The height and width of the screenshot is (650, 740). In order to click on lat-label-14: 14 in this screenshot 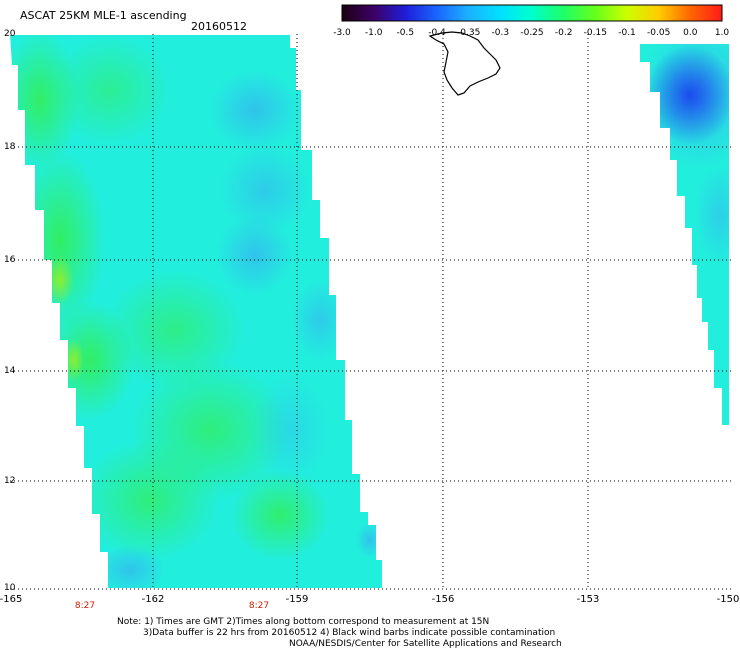, I will do `click(10, 371)`.